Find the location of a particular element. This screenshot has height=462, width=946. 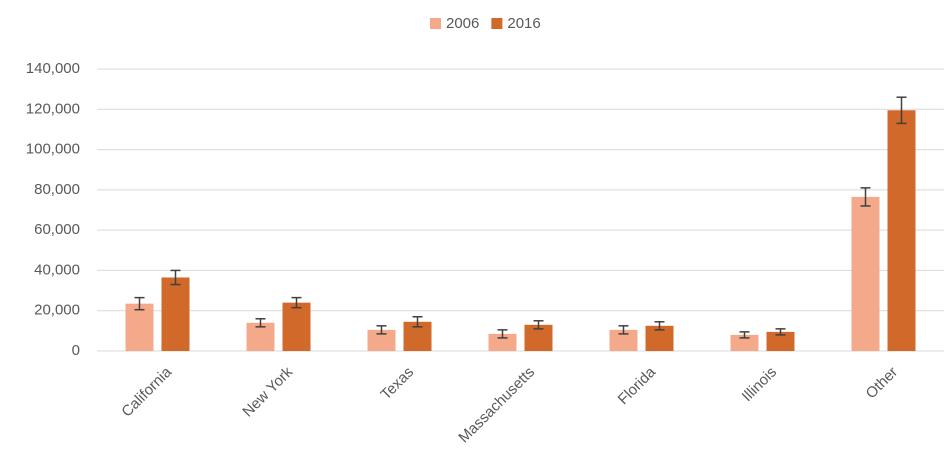

y-tick-label: 80,000 is located at coordinates (57, 189).